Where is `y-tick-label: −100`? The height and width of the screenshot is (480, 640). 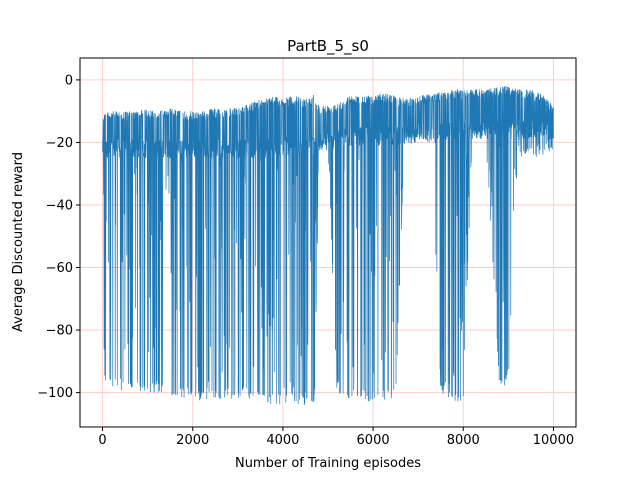 y-tick-label: −100 is located at coordinates (55, 393).